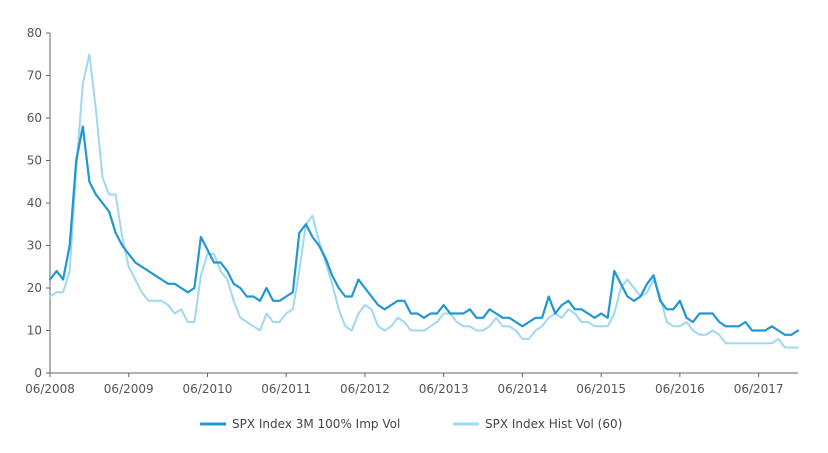  Describe the element at coordinates (34, 288) in the screenshot. I see `y-tick-label: 20` at that location.